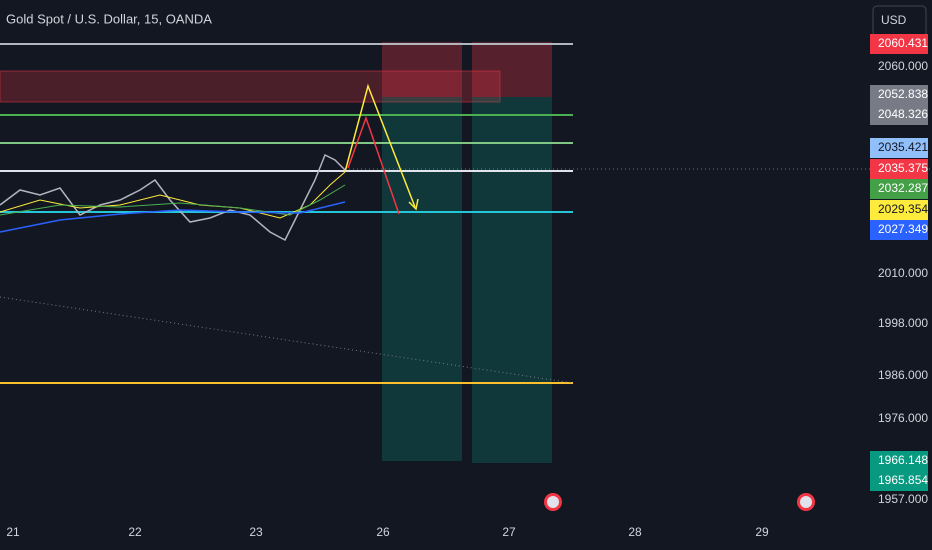 This screenshot has height=550, width=932. I want to click on price-tag-label: 2032.287, so click(903, 188).